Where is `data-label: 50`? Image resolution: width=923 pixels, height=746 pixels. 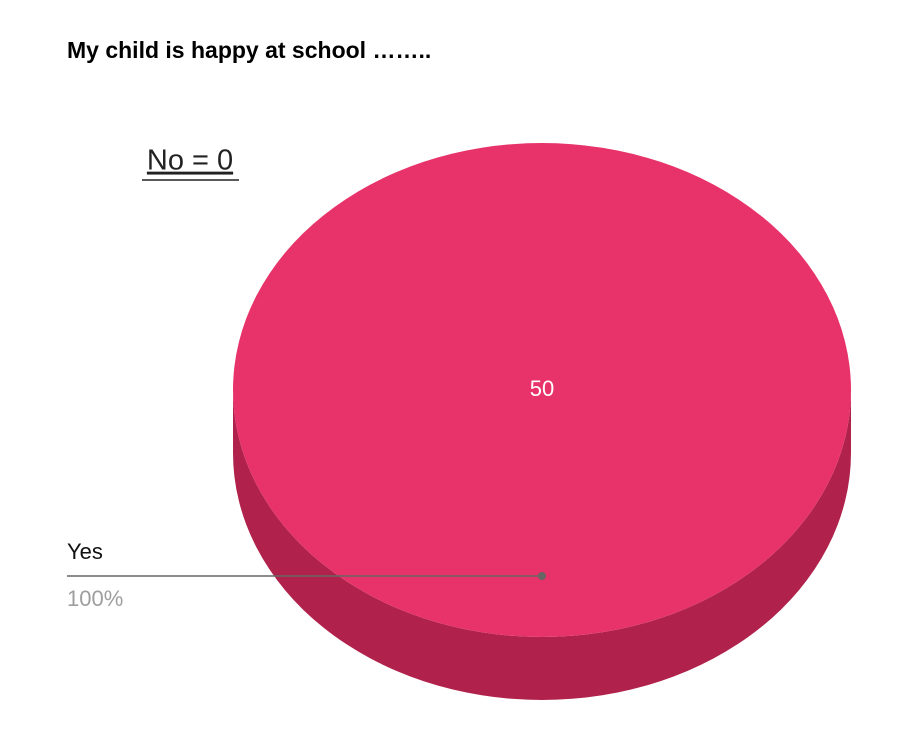 data-label: 50 is located at coordinates (542, 388).